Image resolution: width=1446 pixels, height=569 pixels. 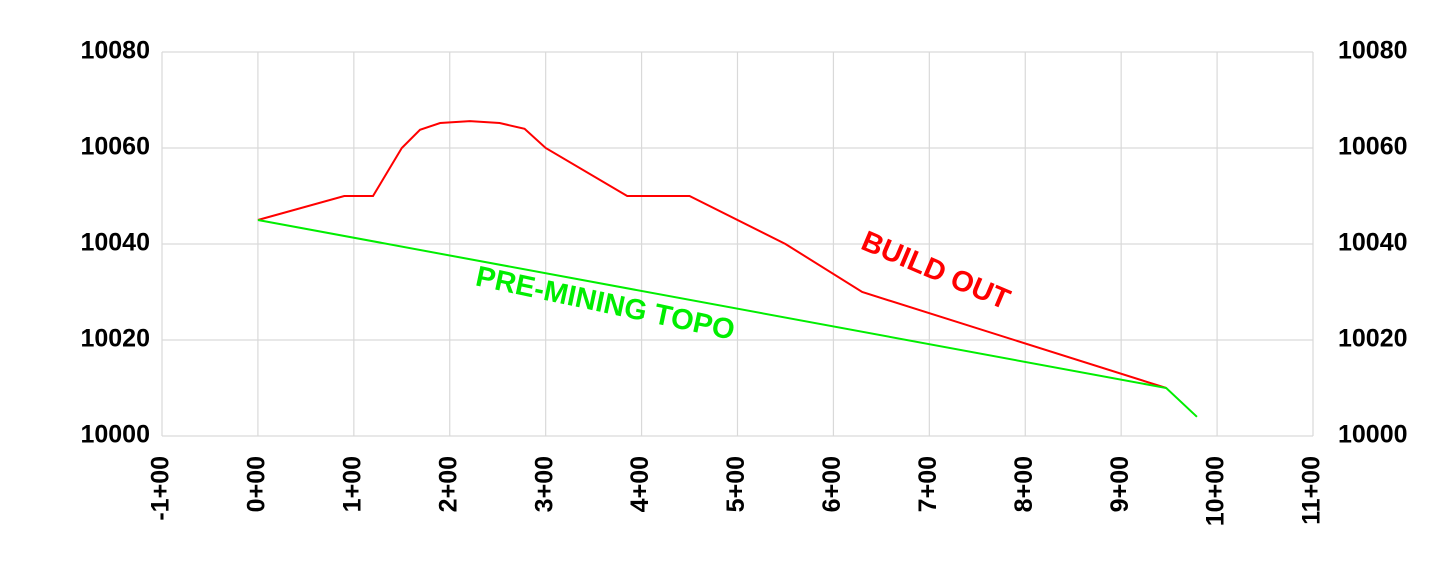 What do you see at coordinates (736, 484) in the screenshot?
I see `x-tick-label: 5+00` at bounding box center [736, 484].